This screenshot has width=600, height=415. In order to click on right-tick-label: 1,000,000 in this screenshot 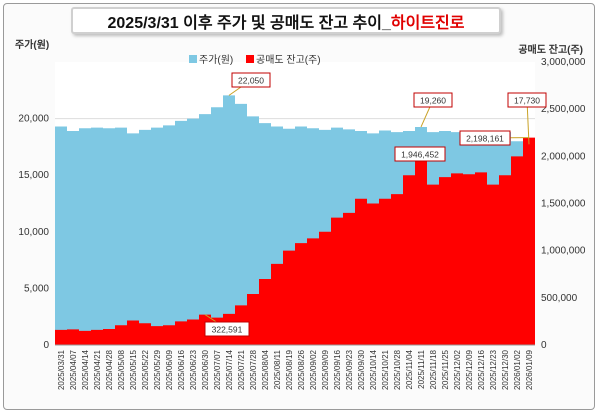, I will do `click(563, 251)`.